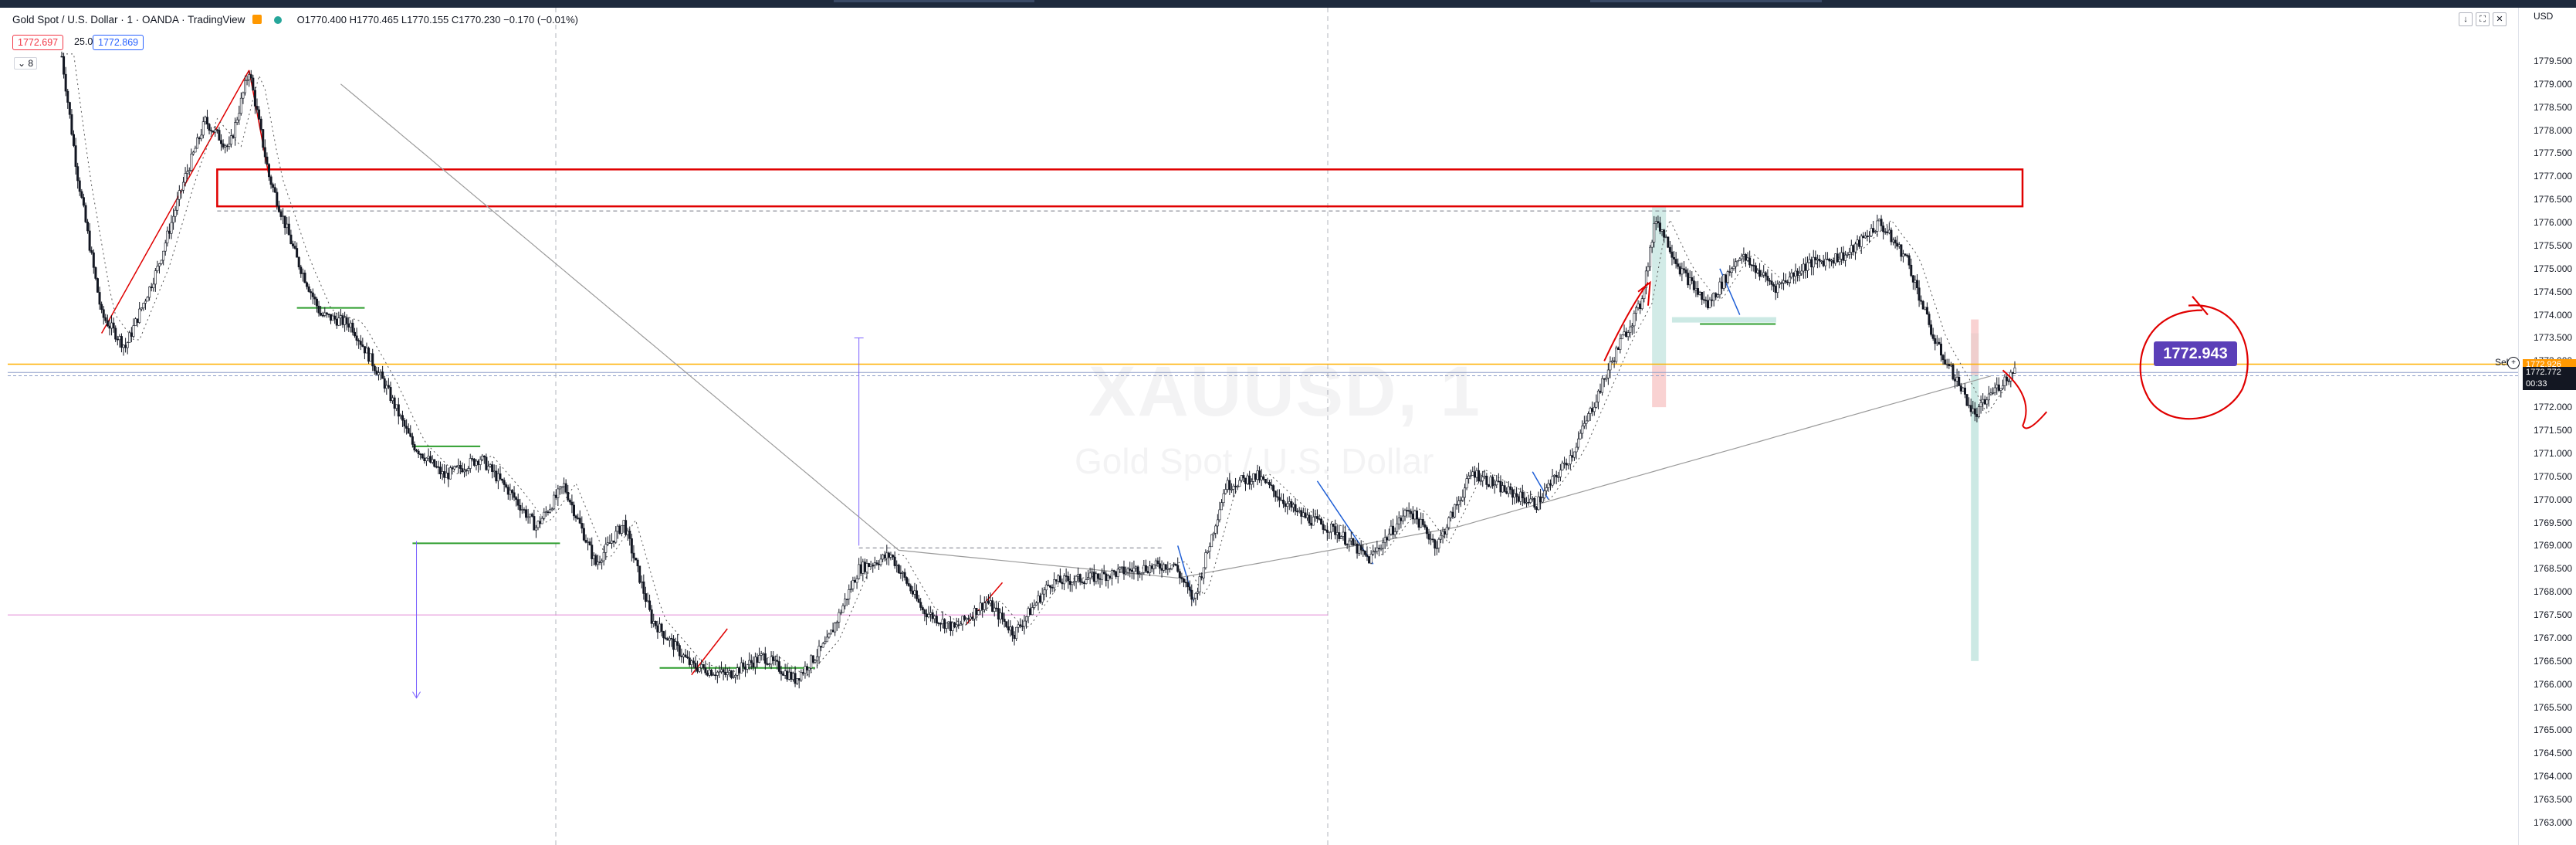 The height and width of the screenshot is (845, 2576). I want to click on crosshair-icon: +, so click(2514, 363).